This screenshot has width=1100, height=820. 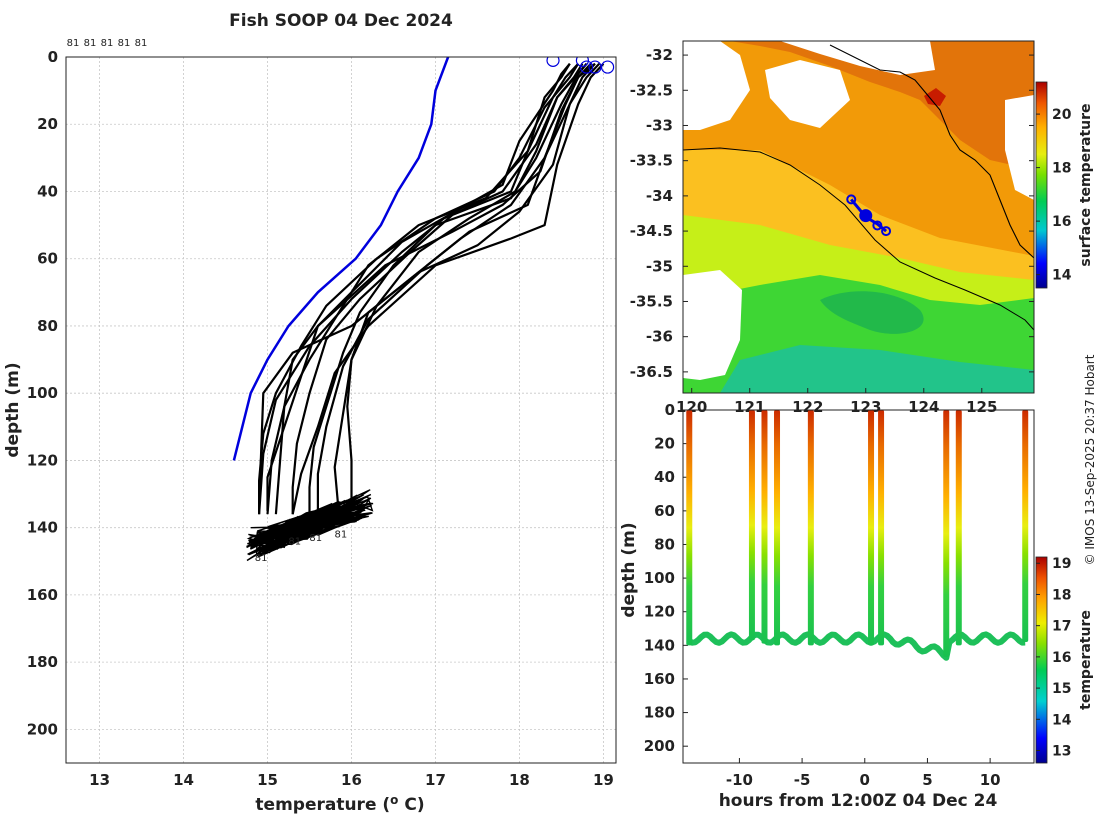 I want to click on section-ytick-label: 180, so click(x=659, y=713).